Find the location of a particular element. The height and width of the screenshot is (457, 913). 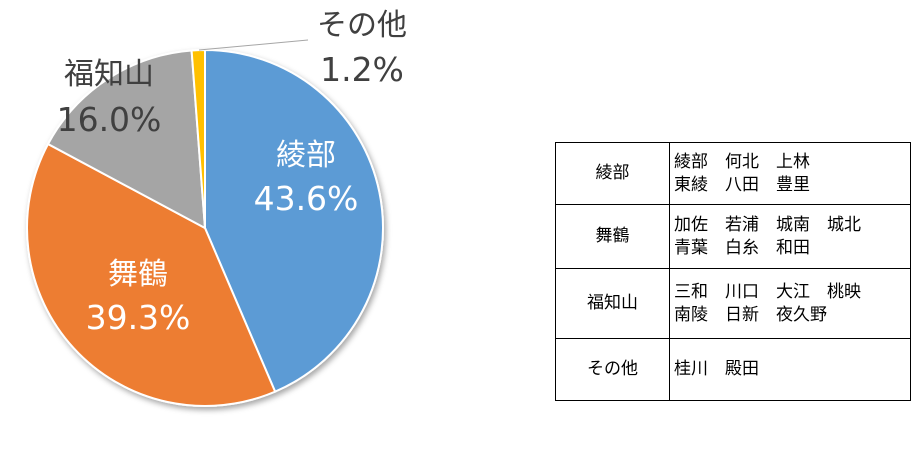

schools-cell: 綾部 何北 上林 東綾 八田 豊里 is located at coordinates (790, 173).